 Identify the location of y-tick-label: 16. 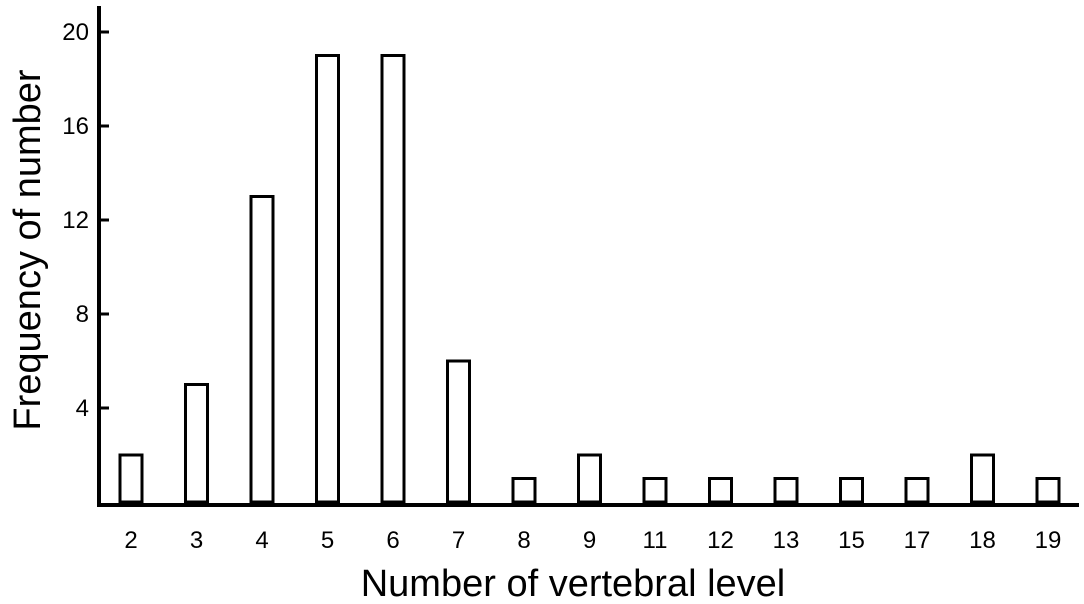
(75, 126).